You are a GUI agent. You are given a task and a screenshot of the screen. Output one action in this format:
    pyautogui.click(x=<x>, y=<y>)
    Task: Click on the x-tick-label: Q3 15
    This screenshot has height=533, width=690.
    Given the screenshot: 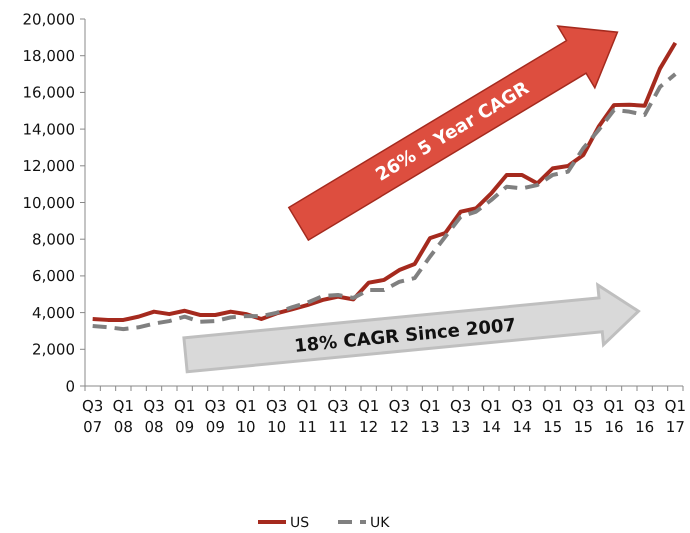 What is the action you would take?
    pyautogui.click(x=583, y=416)
    